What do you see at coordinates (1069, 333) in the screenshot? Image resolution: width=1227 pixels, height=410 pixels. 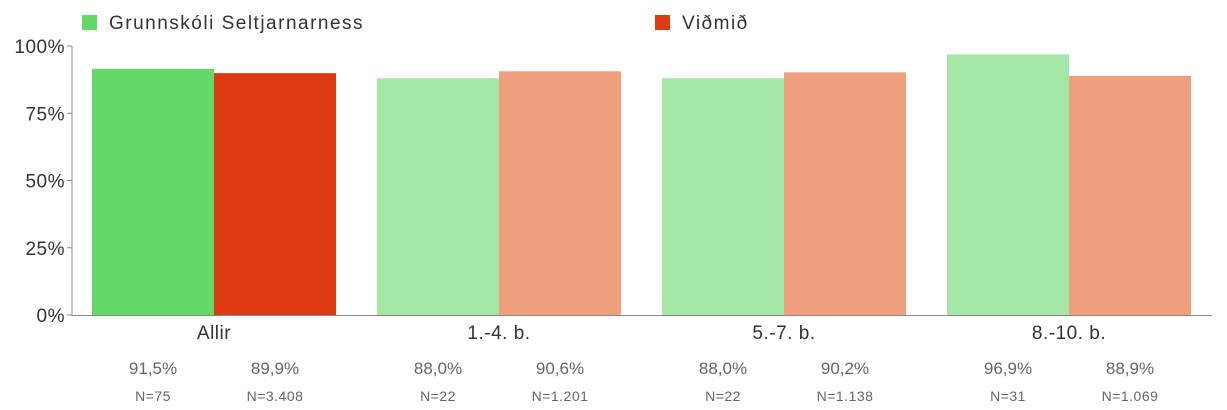 I see `x-category-label: 8.-10. b.` at bounding box center [1069, 333].